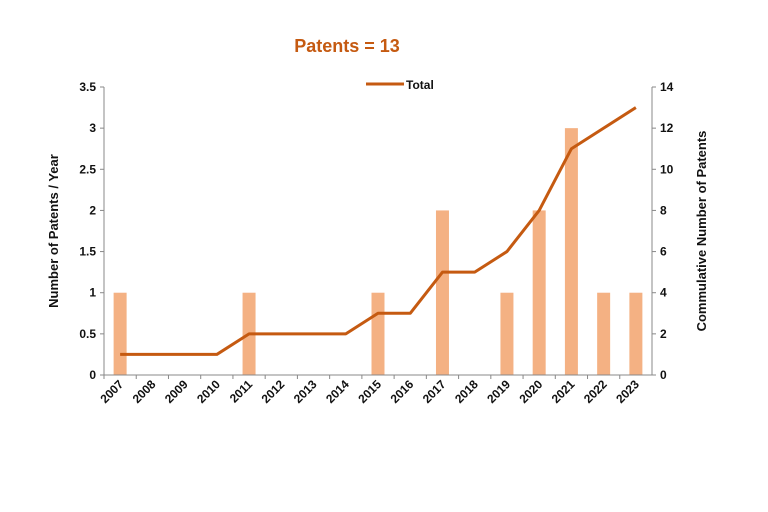 This screenshot has width=768, height=512. I want to click on y-axis-label: Number of Patents / Year, so click(53, 231).